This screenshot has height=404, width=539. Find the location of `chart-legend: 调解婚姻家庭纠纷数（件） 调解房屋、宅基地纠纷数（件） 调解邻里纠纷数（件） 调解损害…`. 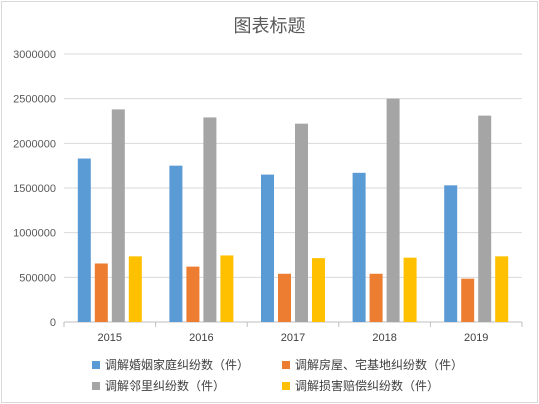

chart-legend: 调解婚姻家庭纠纷数（件） 调解房屋、宅基地纠纷数（件） 调解邻里纠纷数（件） 调解损害… is located at coordinates (307, 375).